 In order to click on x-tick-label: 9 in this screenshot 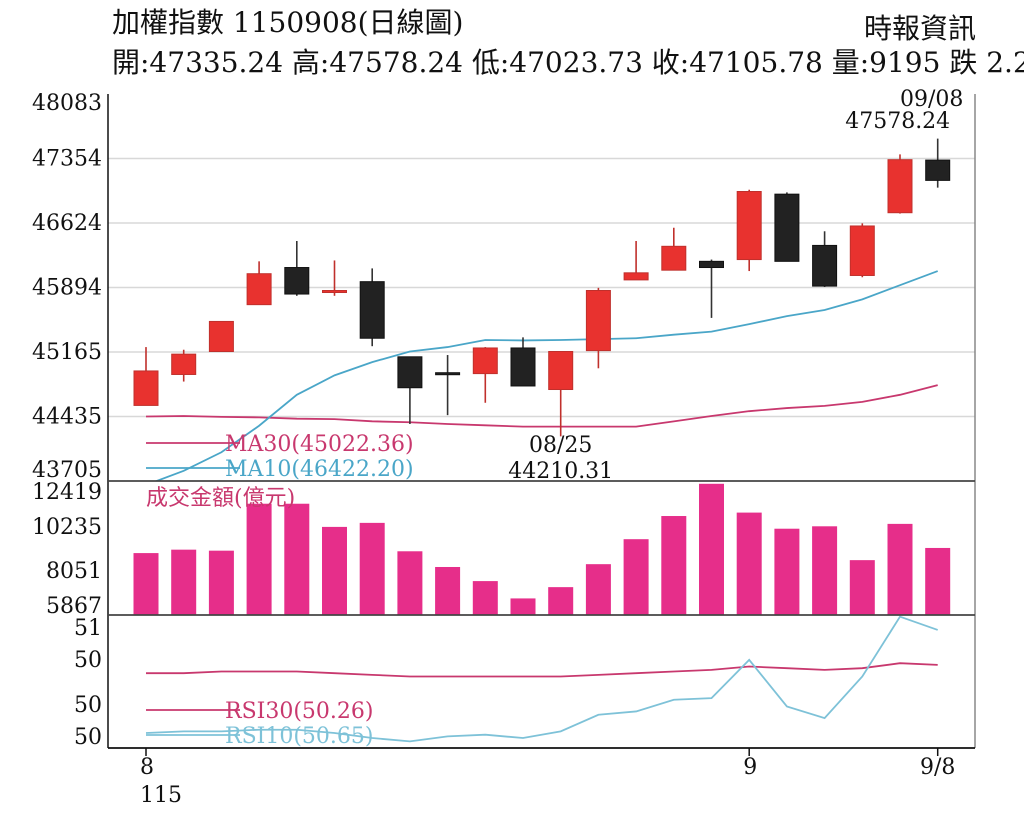, I will do `click(750, 767)`.